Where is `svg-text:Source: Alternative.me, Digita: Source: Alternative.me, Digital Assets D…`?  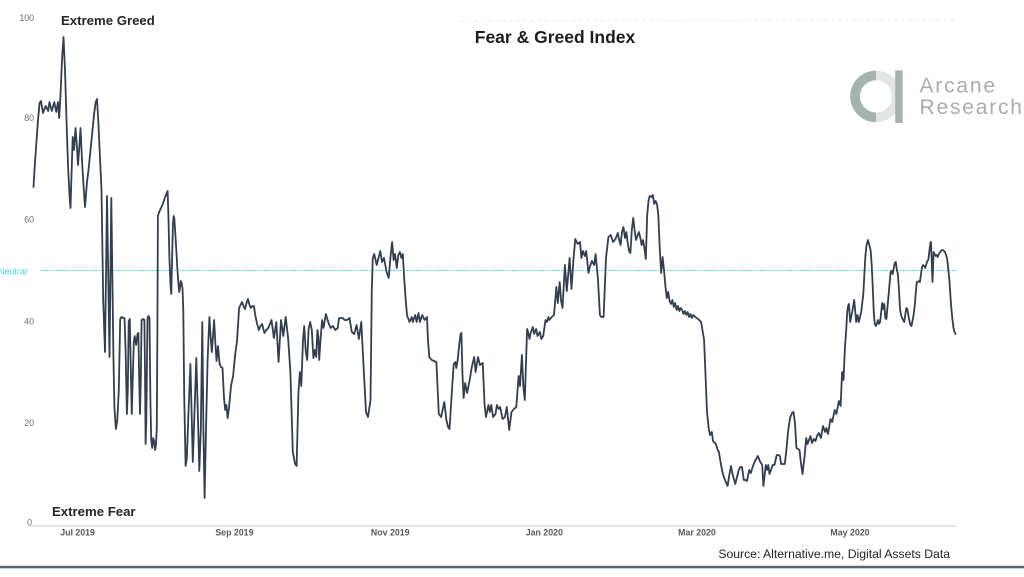 svg-text:Source: Alternative.me, Digita: Source: Alternative.me, Digital Assets D… is located at coordinates (834, 554).